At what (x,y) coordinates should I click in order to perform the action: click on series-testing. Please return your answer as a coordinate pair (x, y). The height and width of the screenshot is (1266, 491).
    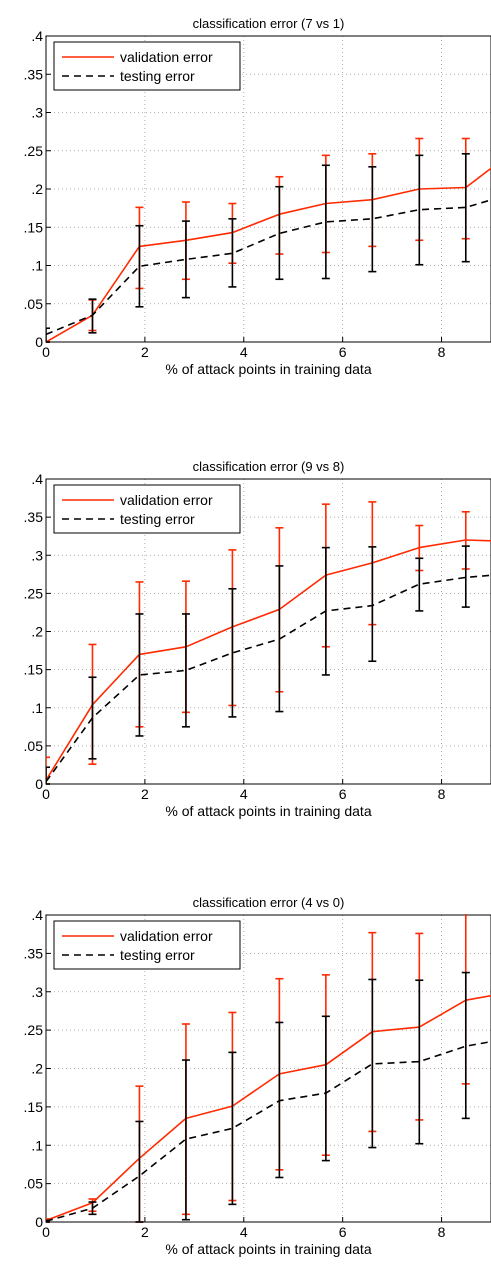
    Looking at the image, I should click on (268, 248).